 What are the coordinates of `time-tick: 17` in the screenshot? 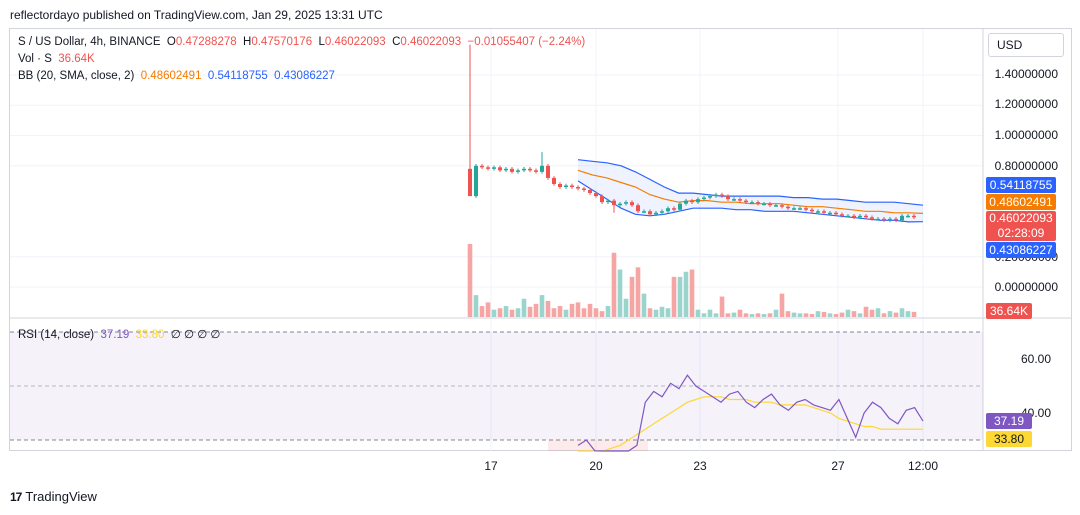 It's located at (491, 466).